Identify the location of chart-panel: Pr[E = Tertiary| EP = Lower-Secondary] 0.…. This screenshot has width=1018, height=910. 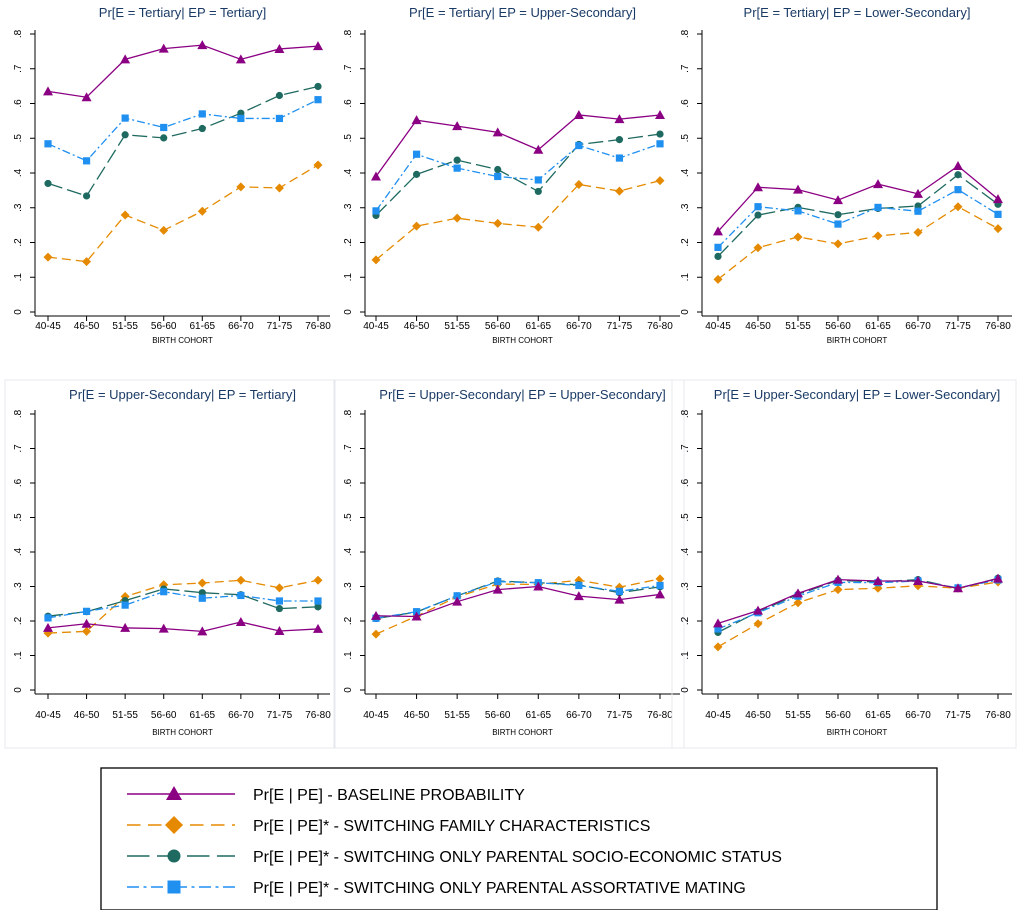
(846, 175).